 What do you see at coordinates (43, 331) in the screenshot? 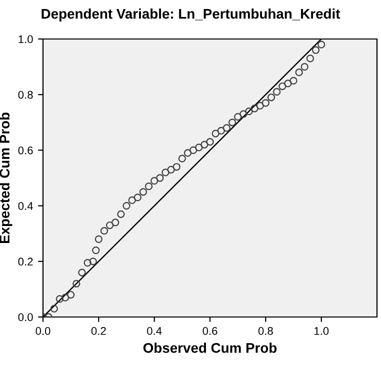
I see `x-tick-label: 0.0` at bounding box center [43, 331].